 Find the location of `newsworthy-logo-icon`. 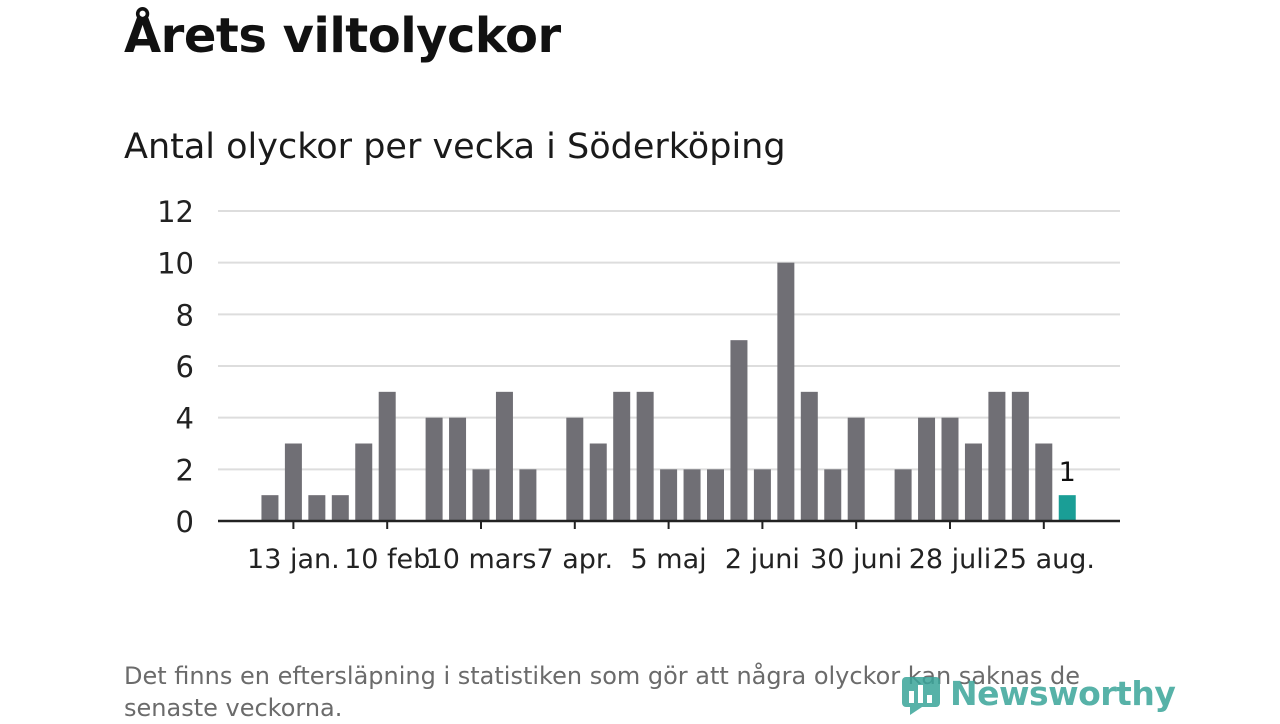

newsworthy-logo-icon is located at coordinates (921, 696).